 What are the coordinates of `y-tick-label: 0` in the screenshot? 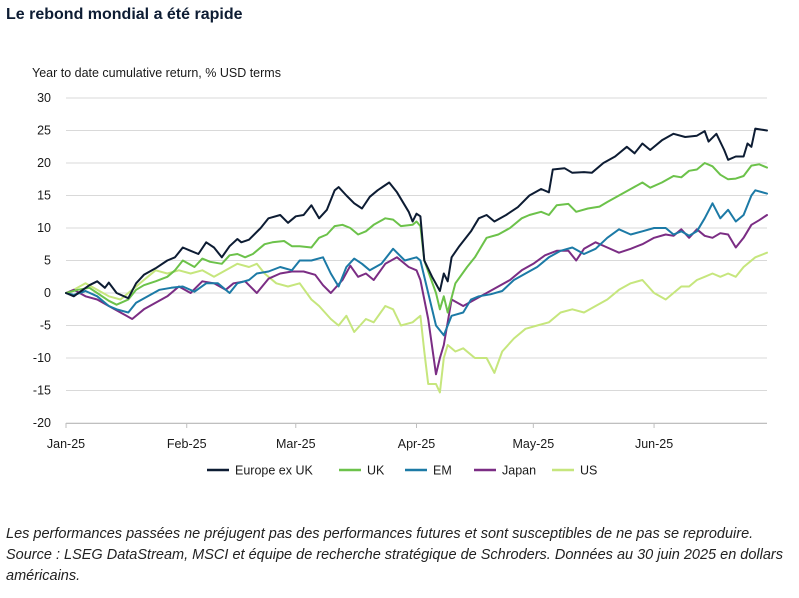 It's located at (47, 293).